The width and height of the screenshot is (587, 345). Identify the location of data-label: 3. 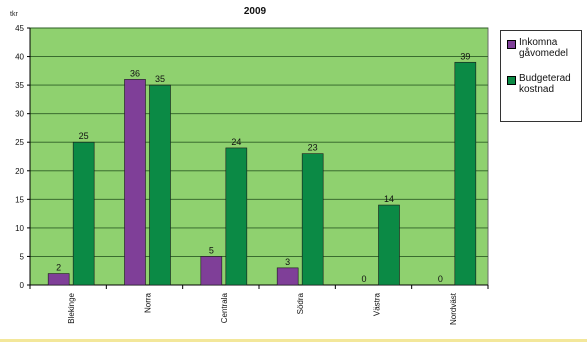
(287, 262).